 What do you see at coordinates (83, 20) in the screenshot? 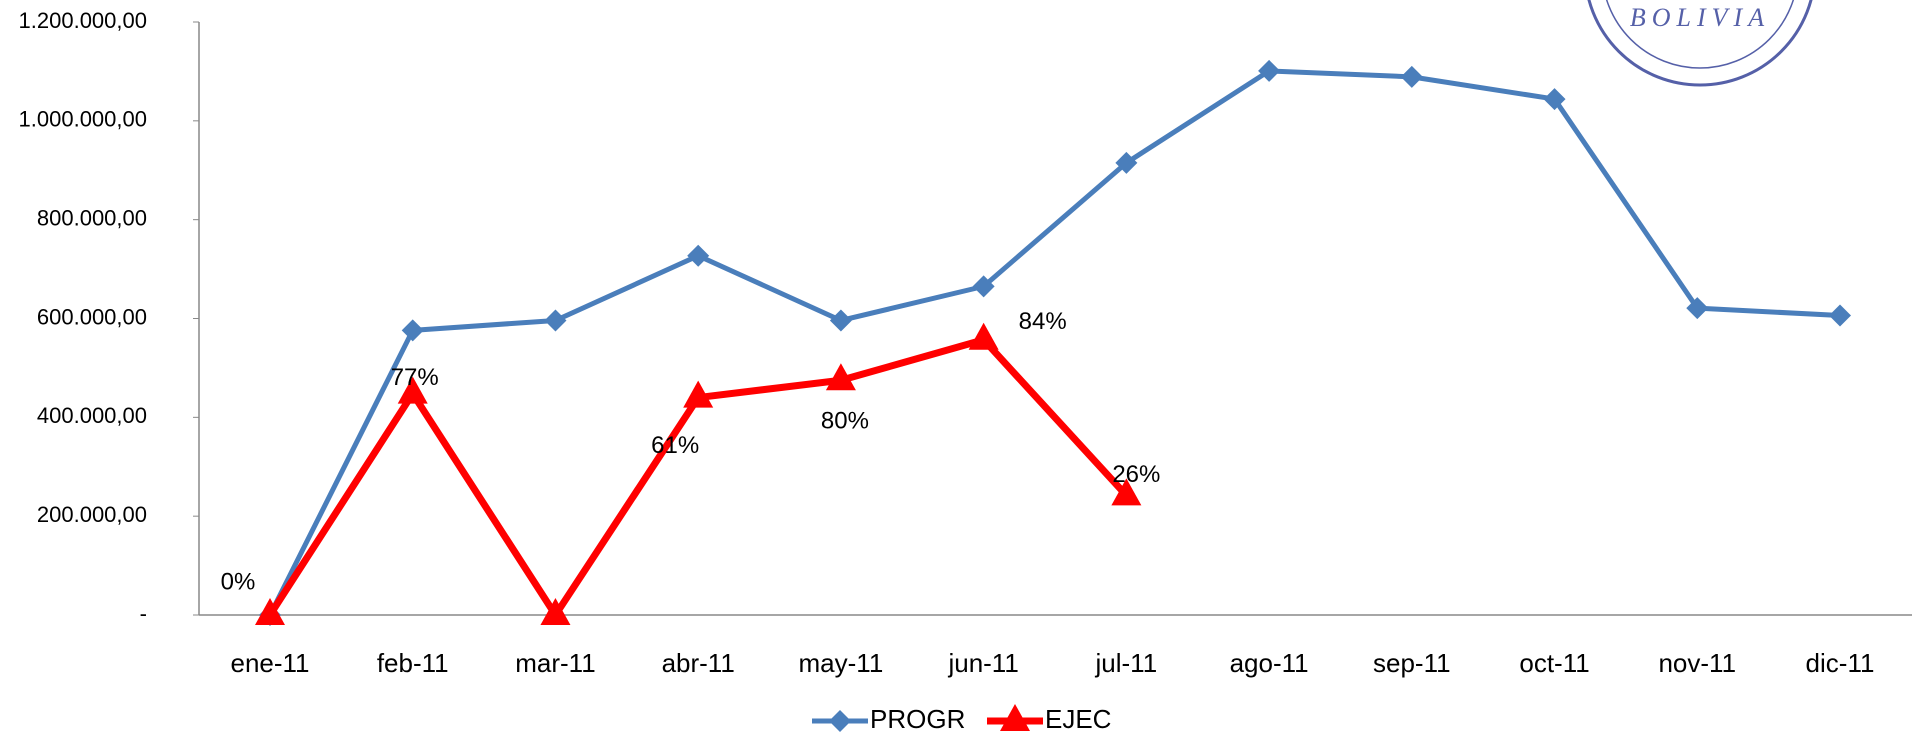
I see `y-tick-label: 1.200.000,00` at bounding box center [83, 20].